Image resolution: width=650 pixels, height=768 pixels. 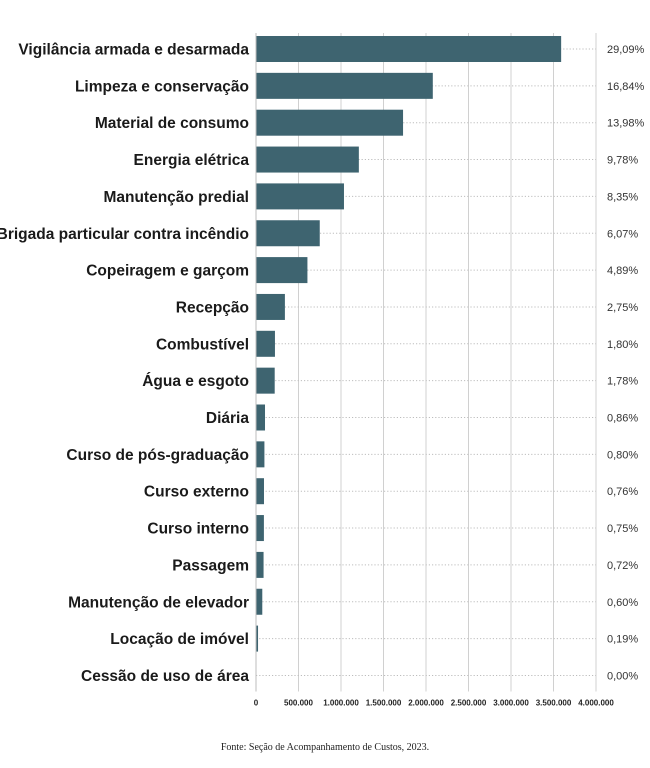 What do you see at coordinates (426, 702) in the screenshot?
I see `x-tick-label: 2.000.000` at bounding box center [426, 702].